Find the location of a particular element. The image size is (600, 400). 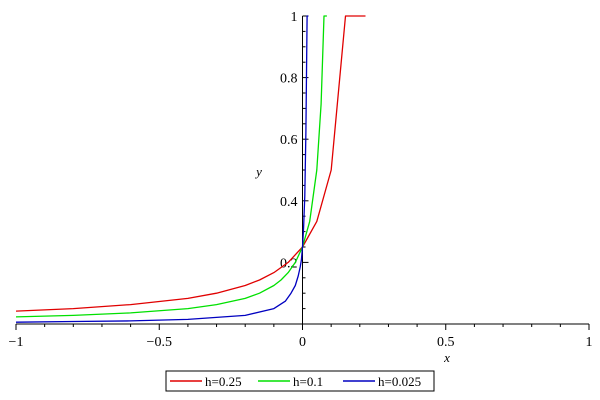

legend-label-2: h=0.025 is located at coordinates (399, 381).